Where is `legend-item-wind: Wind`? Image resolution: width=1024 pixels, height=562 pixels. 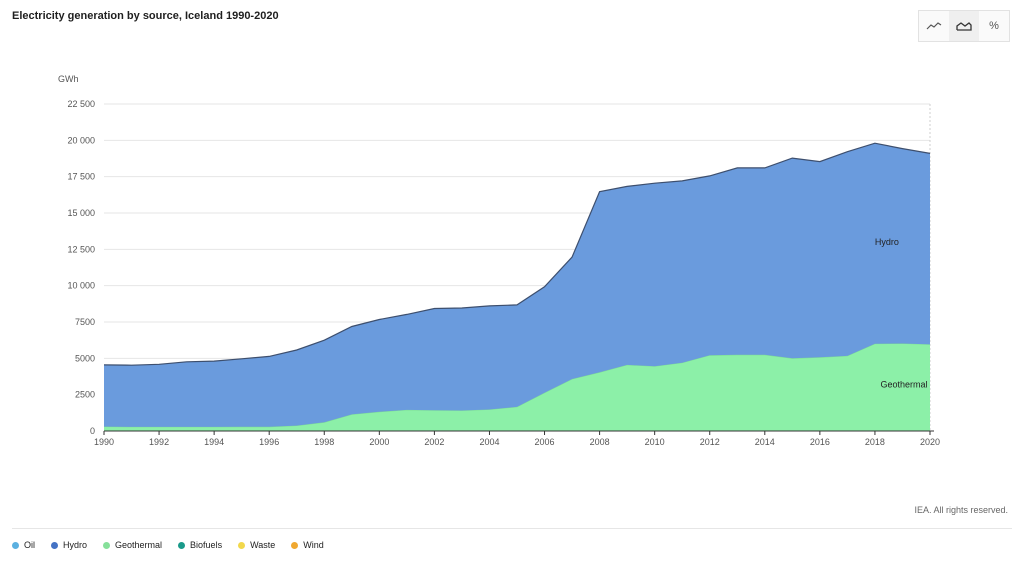
legend-item-wind: Wind is located at coordinates (307, 545).